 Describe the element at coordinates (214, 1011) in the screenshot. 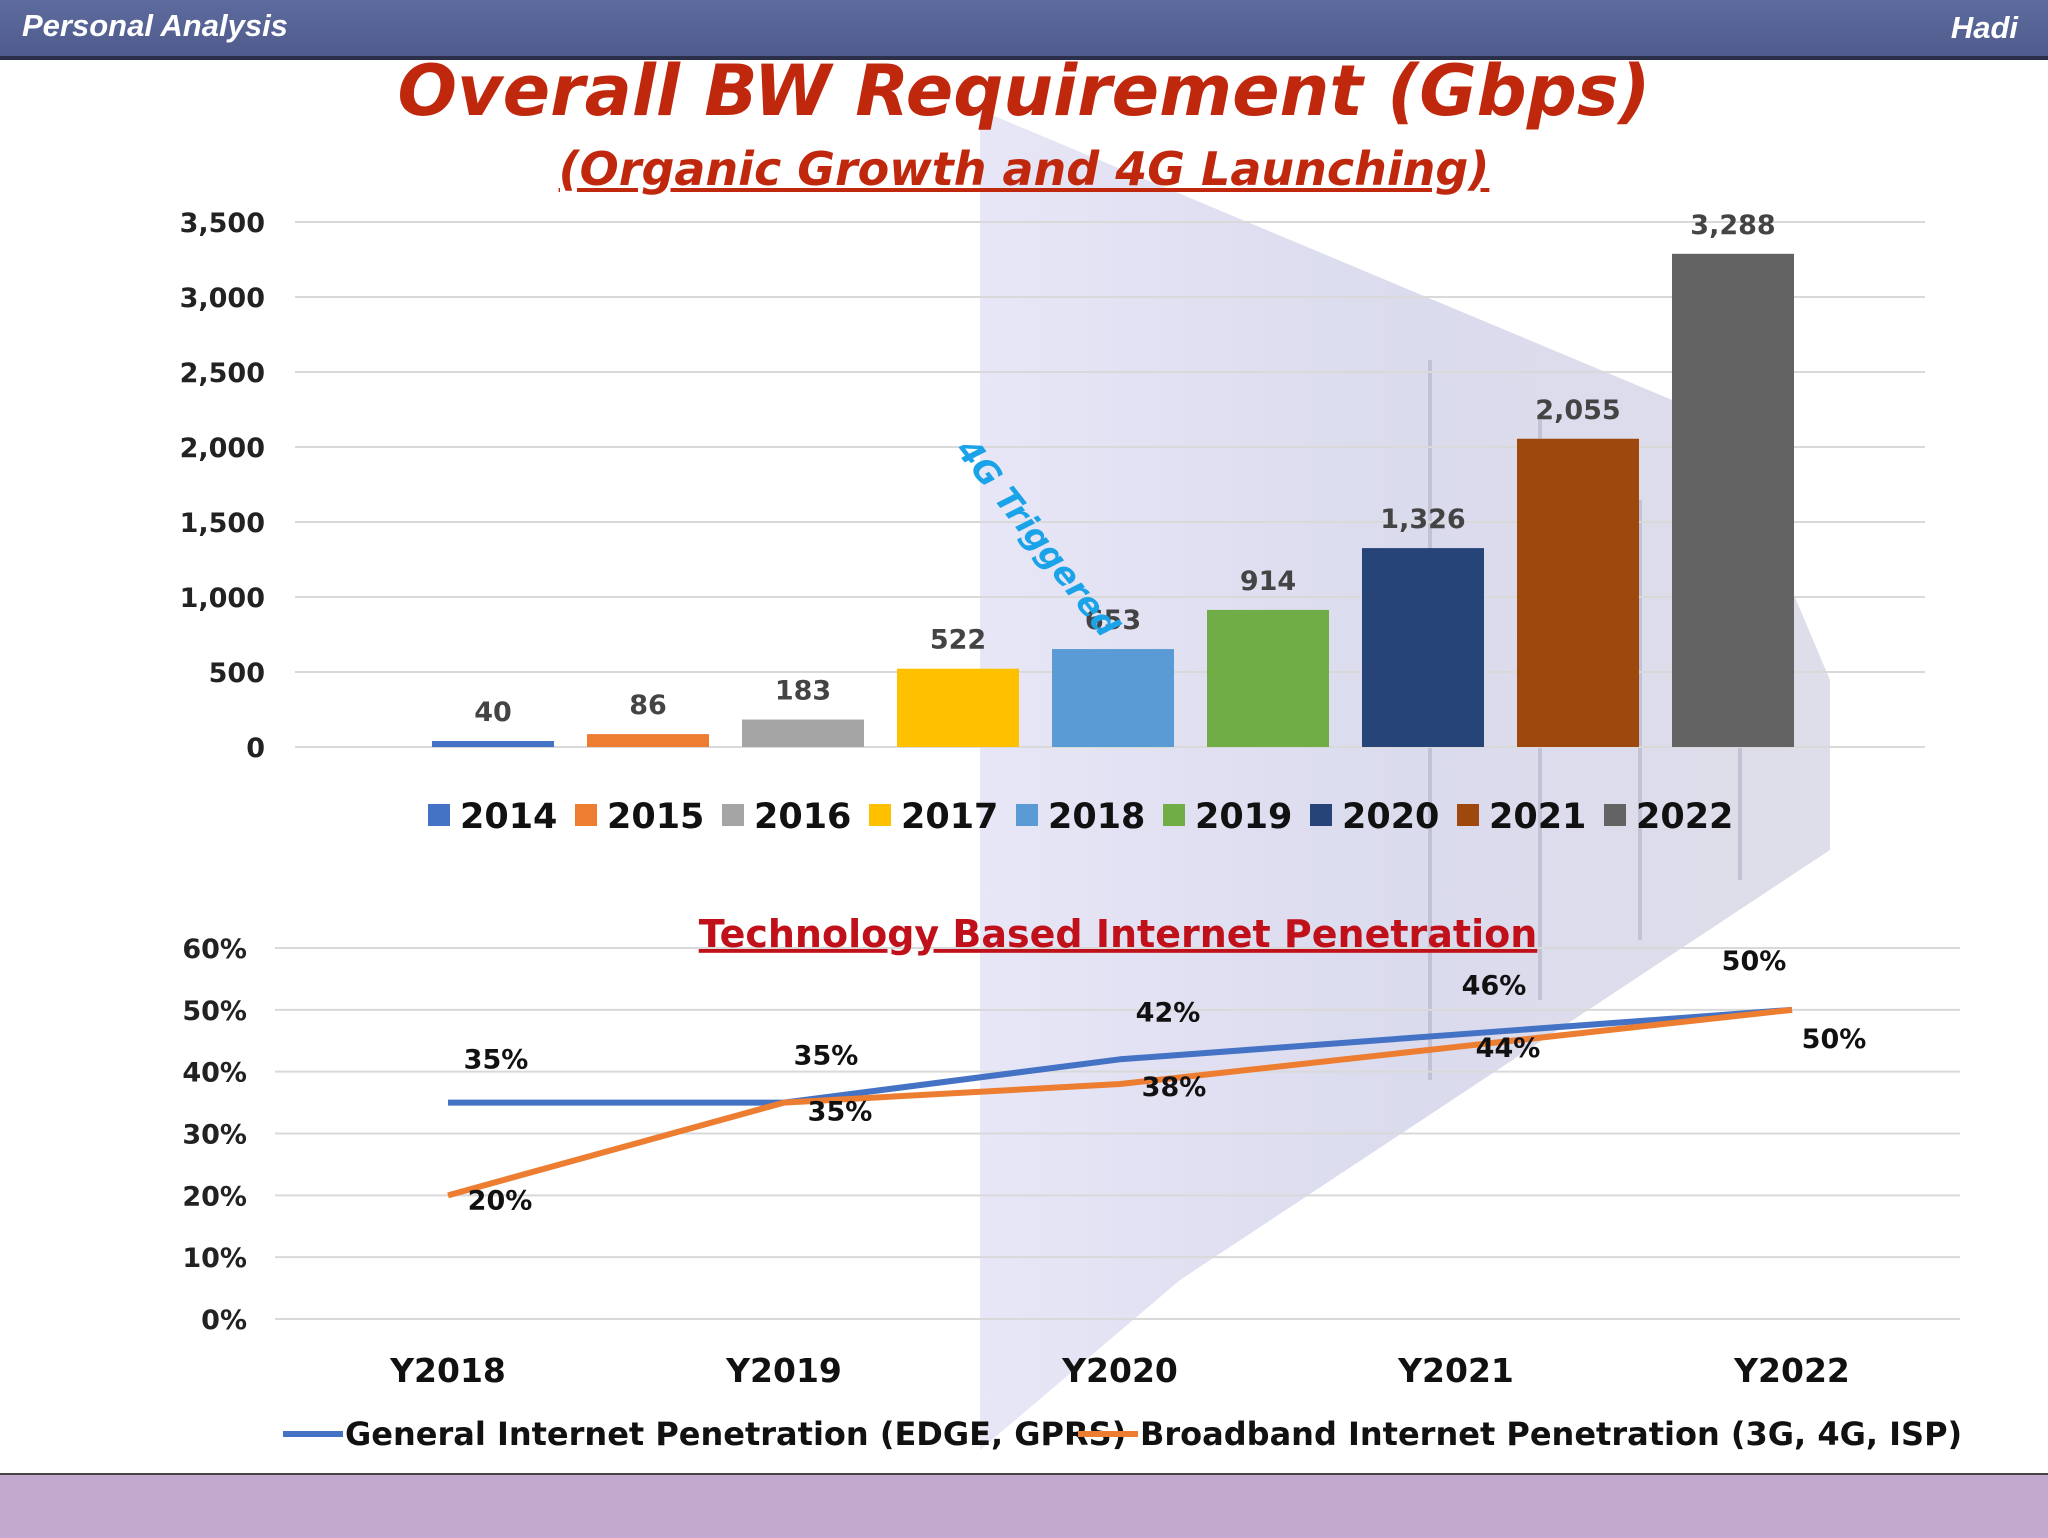

I see `y-tick-label: 50%` at that location.